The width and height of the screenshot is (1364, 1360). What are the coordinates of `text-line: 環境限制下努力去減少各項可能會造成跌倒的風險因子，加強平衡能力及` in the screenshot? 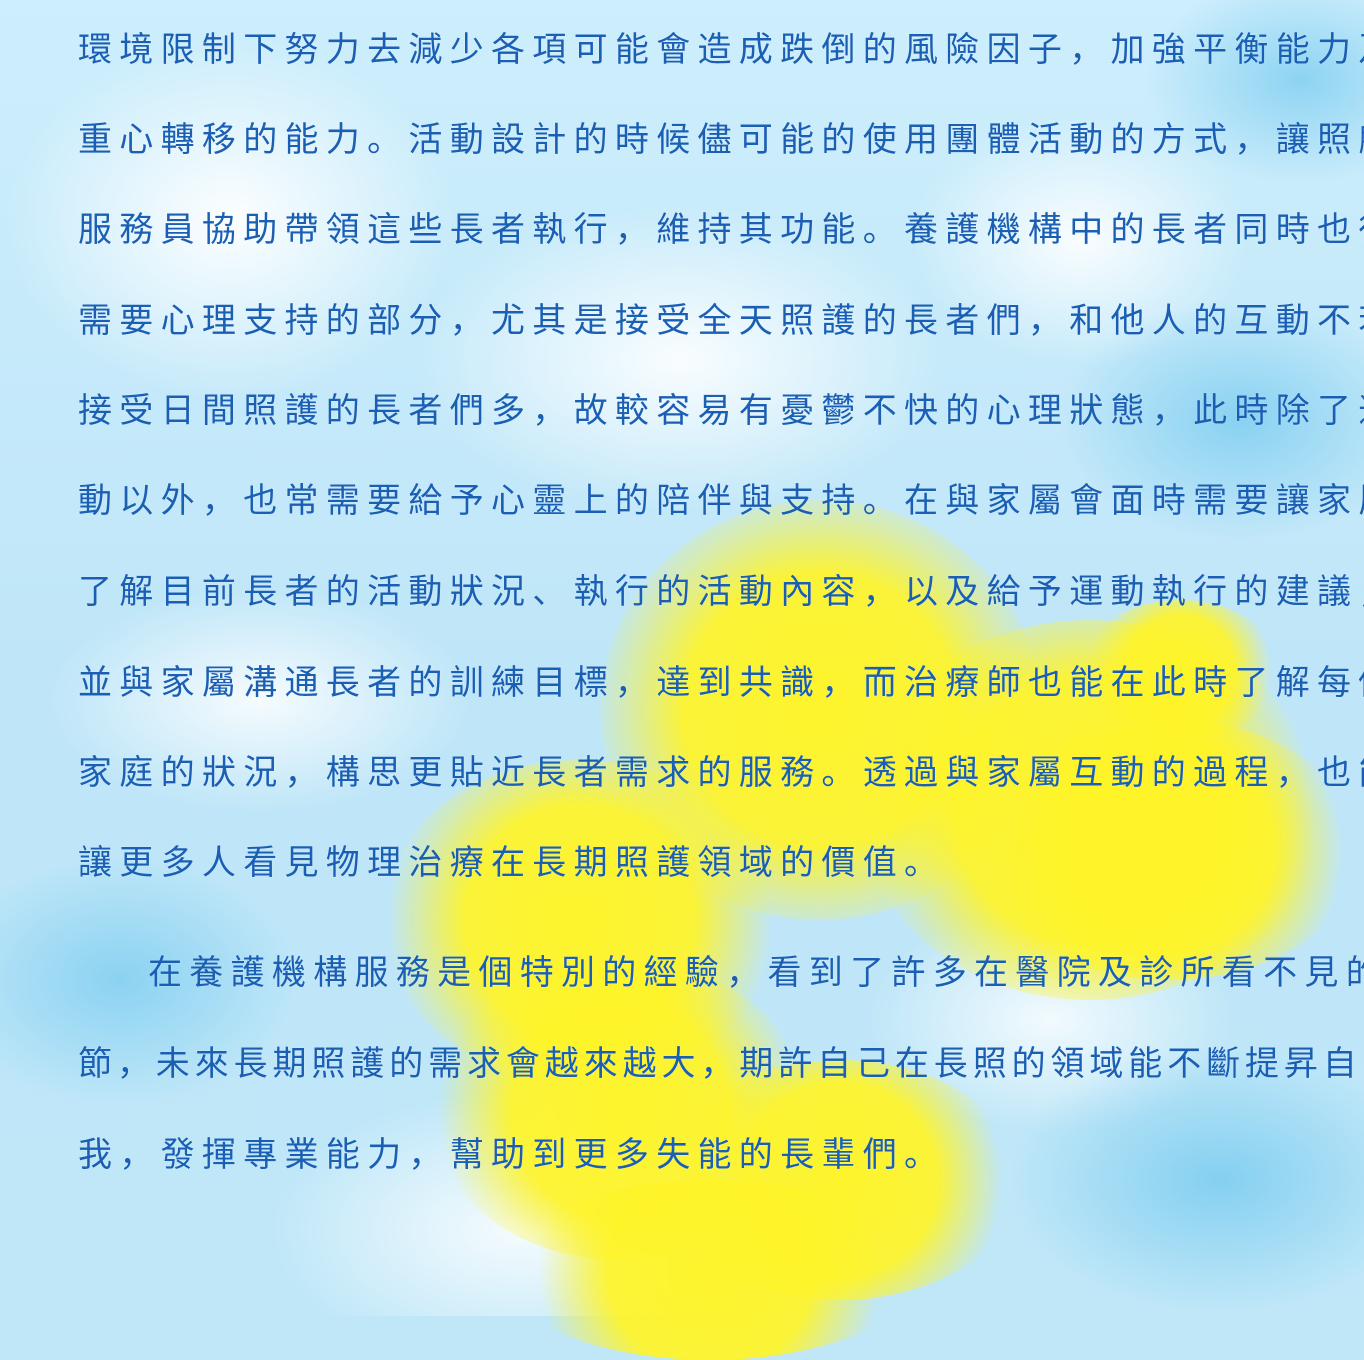 It's located at (721, 50).